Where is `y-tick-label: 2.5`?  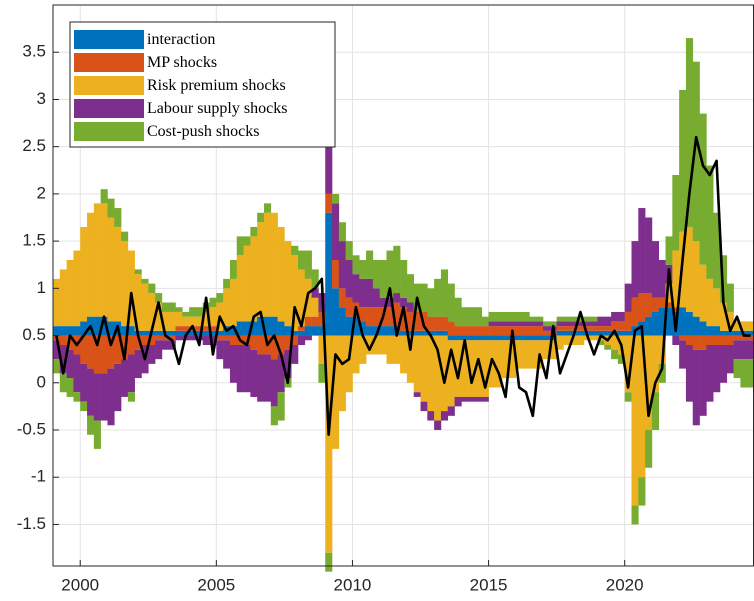 y-tick-label: 2.5 is located at coordinates (34, 145).